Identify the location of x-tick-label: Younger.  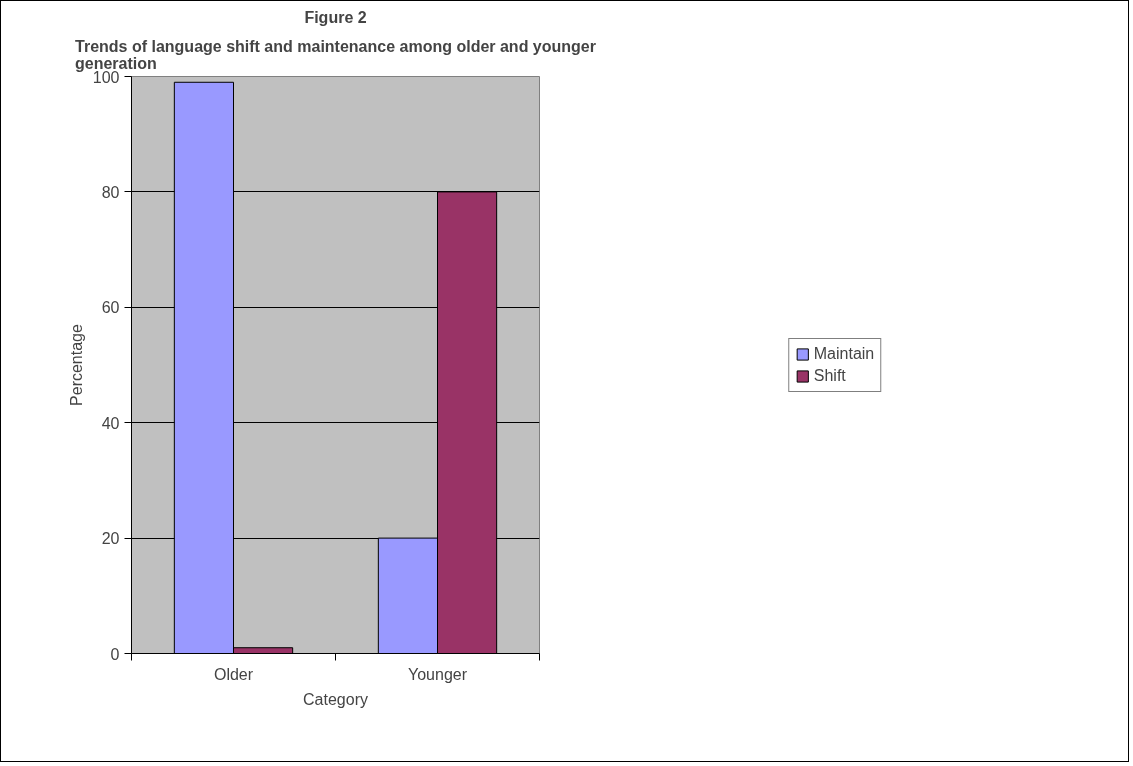
(437, 674).